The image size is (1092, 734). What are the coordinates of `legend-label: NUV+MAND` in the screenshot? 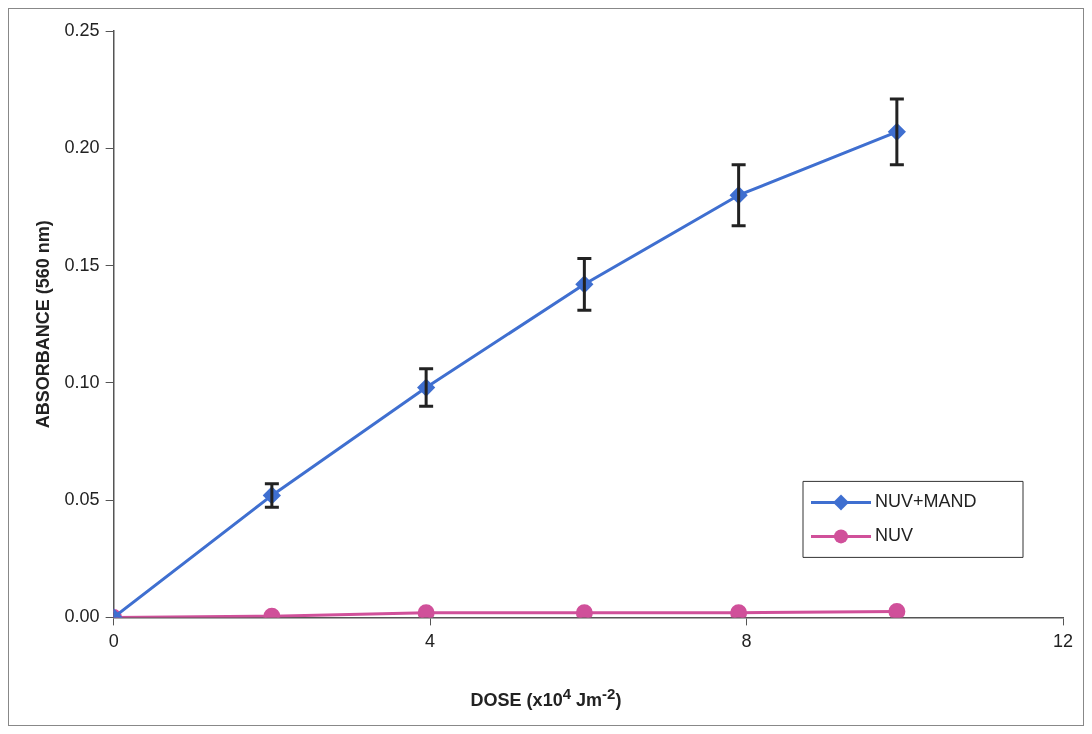 It's located at (926, 501).